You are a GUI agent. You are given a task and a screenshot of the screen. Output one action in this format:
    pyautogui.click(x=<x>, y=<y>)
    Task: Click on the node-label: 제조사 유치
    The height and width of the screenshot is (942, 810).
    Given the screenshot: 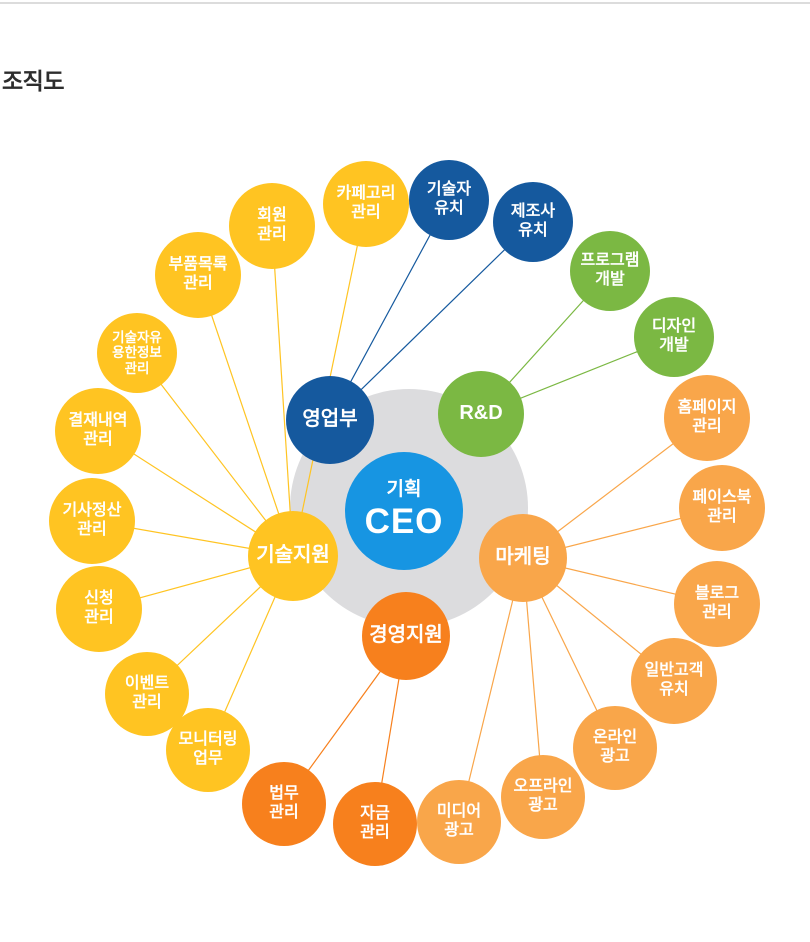 What is the action you would take?
    pyautogui.click(x=533, y=221)
    